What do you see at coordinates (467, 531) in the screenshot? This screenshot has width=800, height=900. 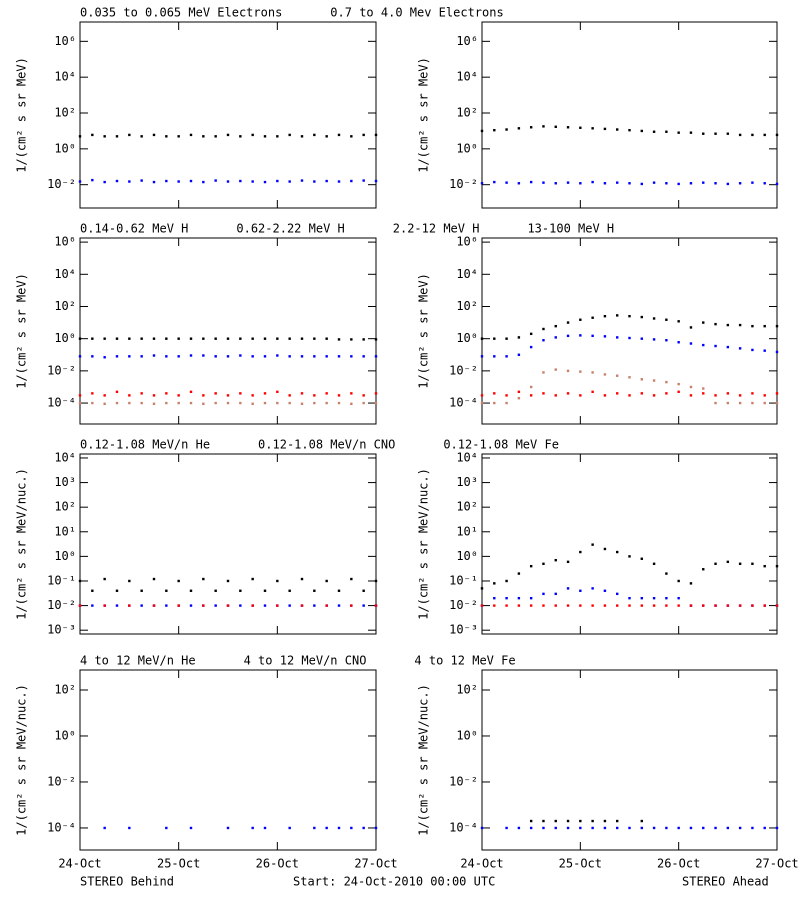 I see `y-tick-label: 10¹` at bounding box center [467, 531].